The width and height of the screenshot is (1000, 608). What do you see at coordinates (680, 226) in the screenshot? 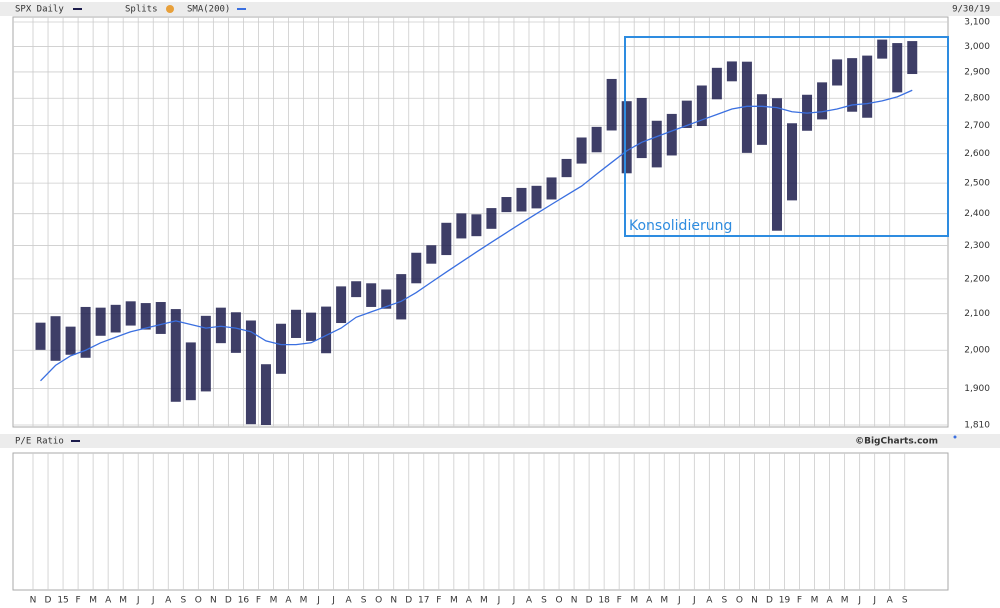
I see `annotation: Konsolidierung` at bounding box center [680, 226].